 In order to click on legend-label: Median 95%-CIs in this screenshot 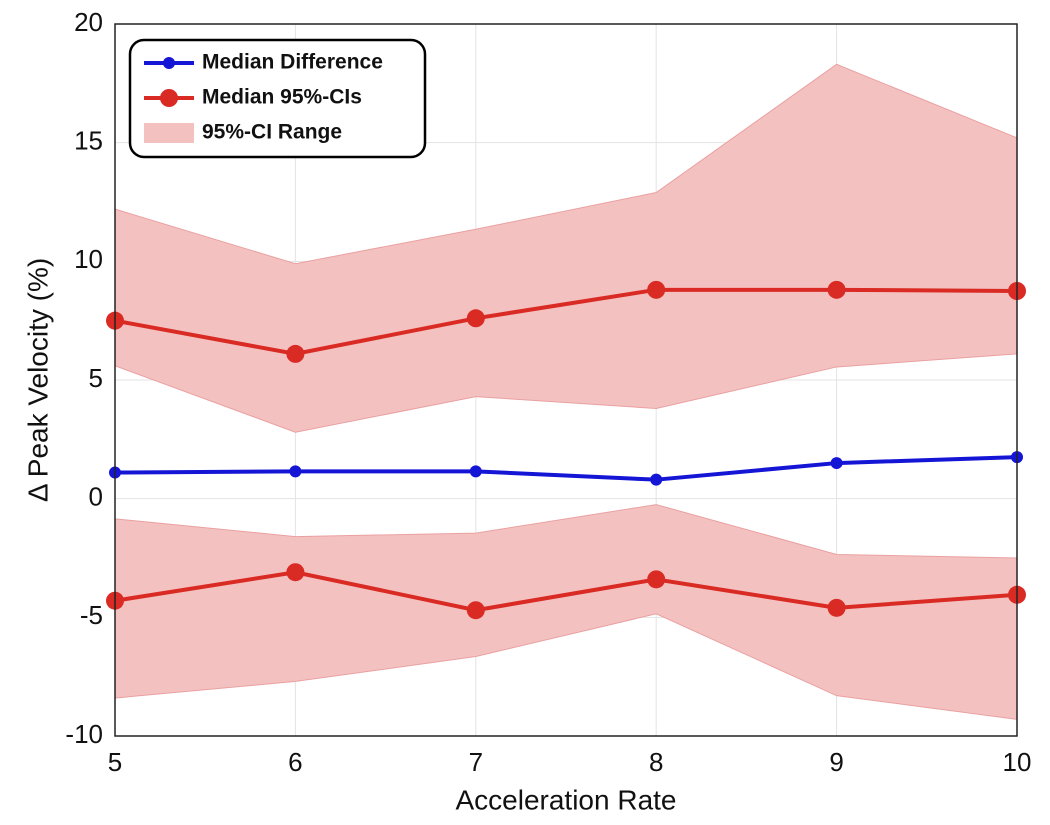, I will do `click(282, 97)`.